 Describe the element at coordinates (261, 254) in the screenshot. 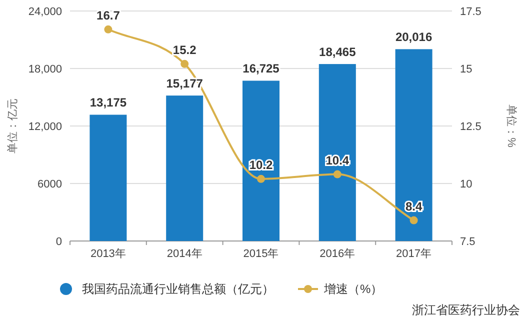

I see `x-tick-label: 2015年` at that location.